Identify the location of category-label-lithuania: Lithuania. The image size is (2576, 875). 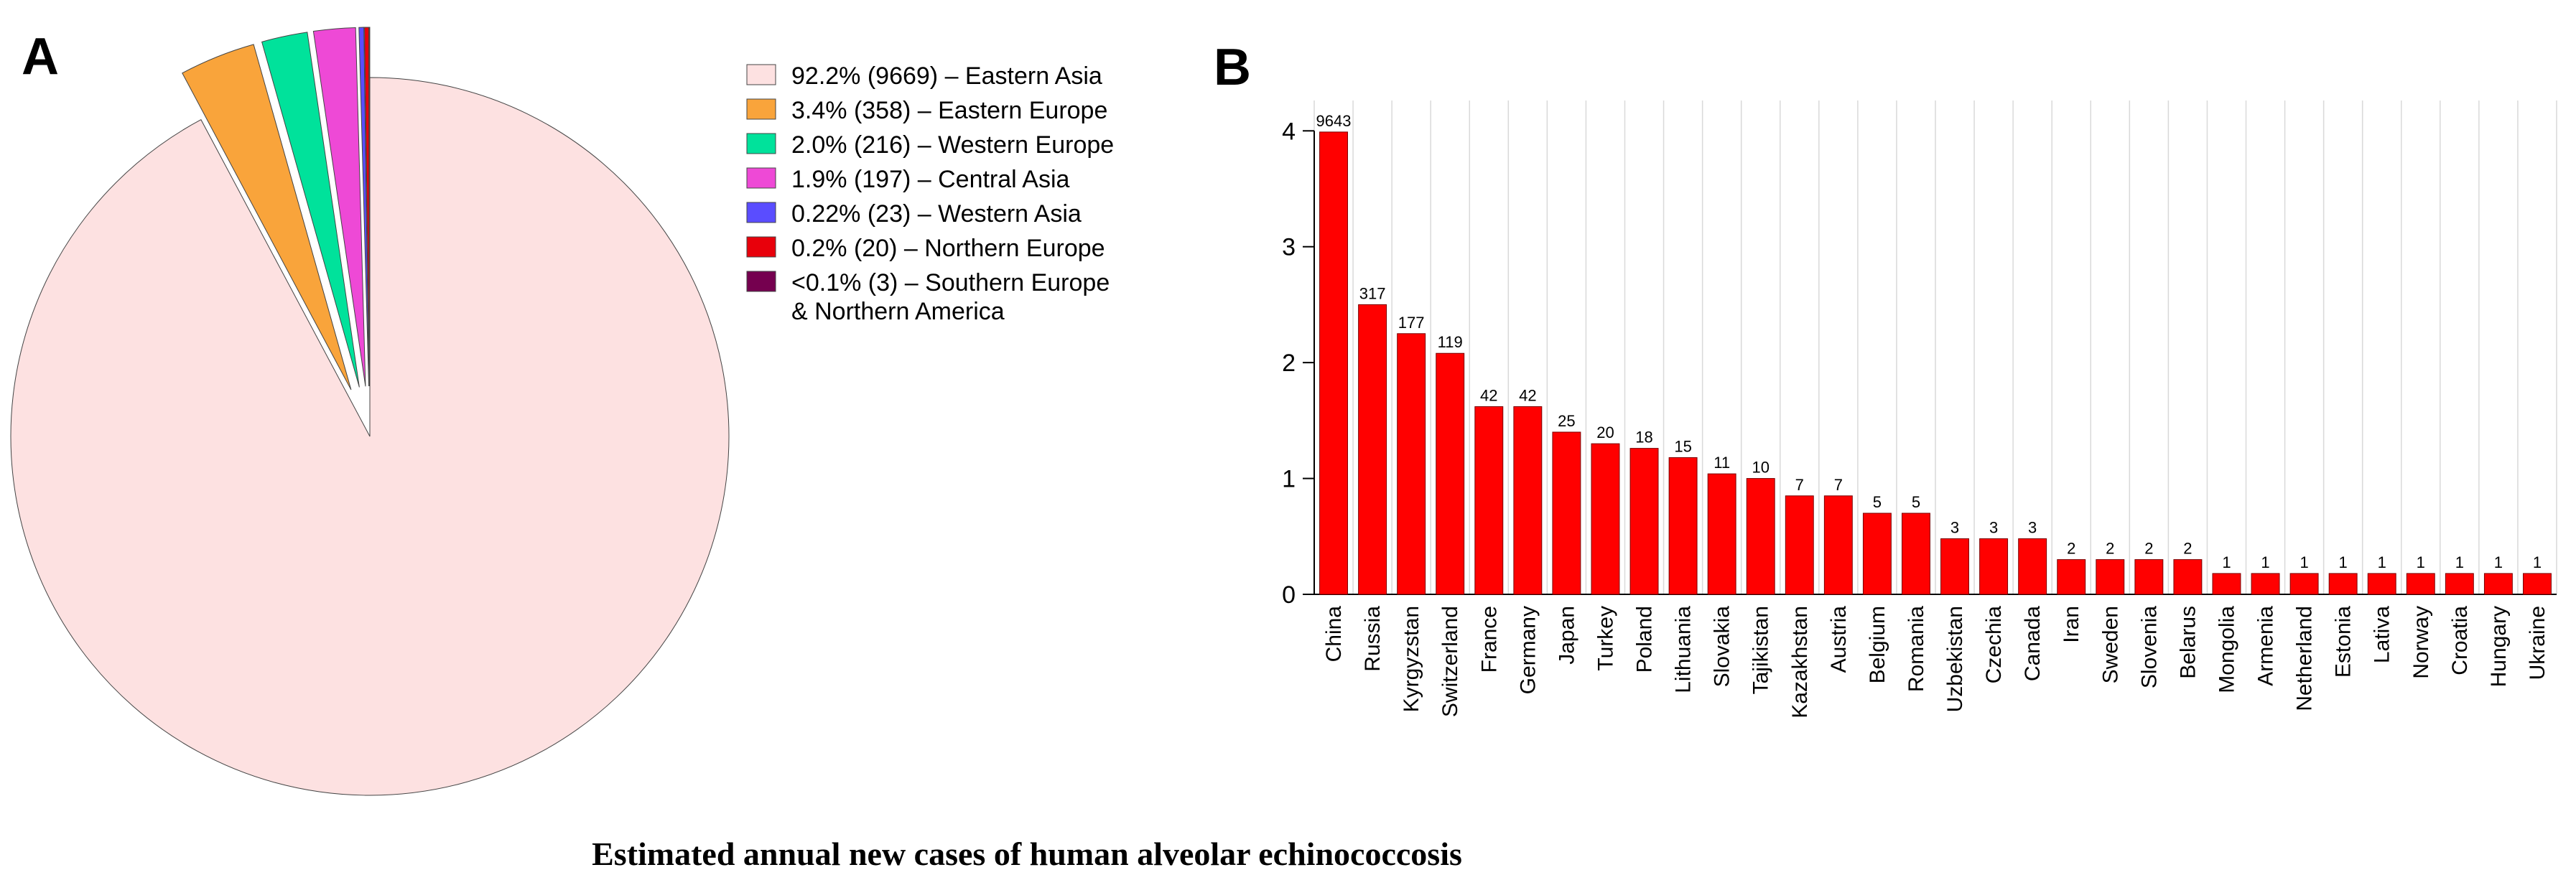
(1684, 649).